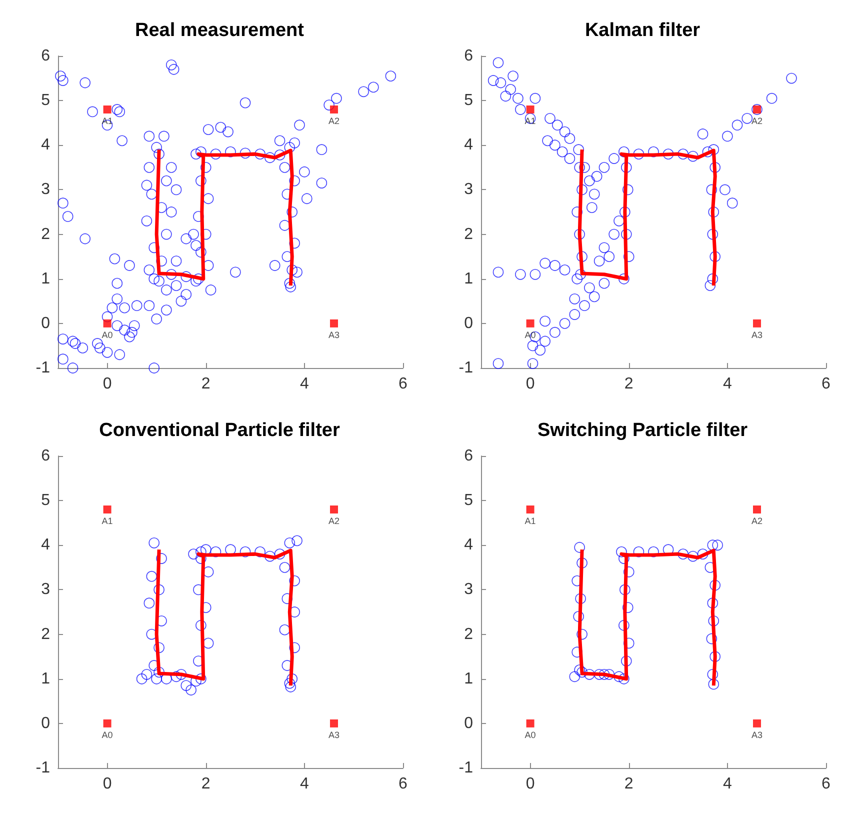 This screenshot has width=862, height=816. I want to click on chart-title: Real measurement, so click(220, 30).